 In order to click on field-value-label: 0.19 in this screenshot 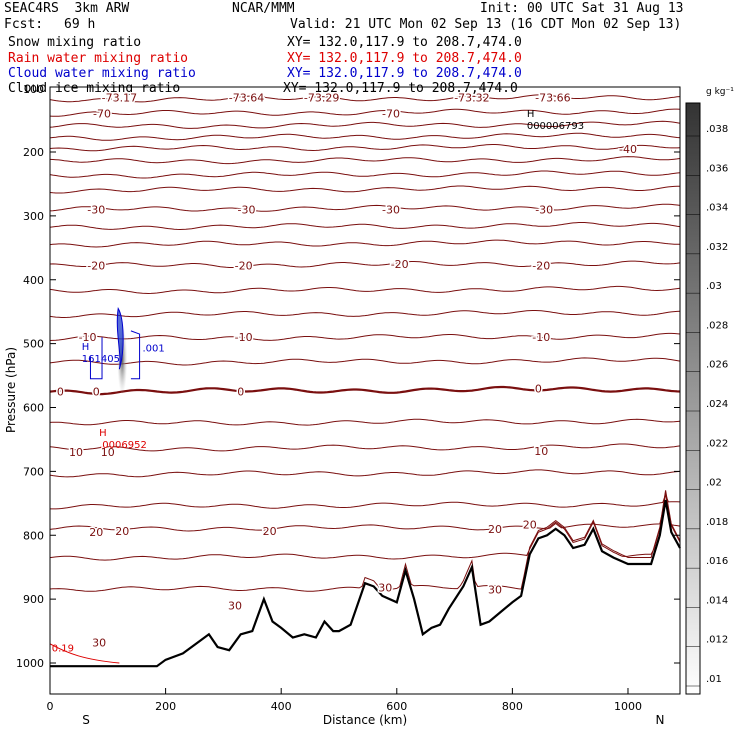, I will do `click(63, 649)`.